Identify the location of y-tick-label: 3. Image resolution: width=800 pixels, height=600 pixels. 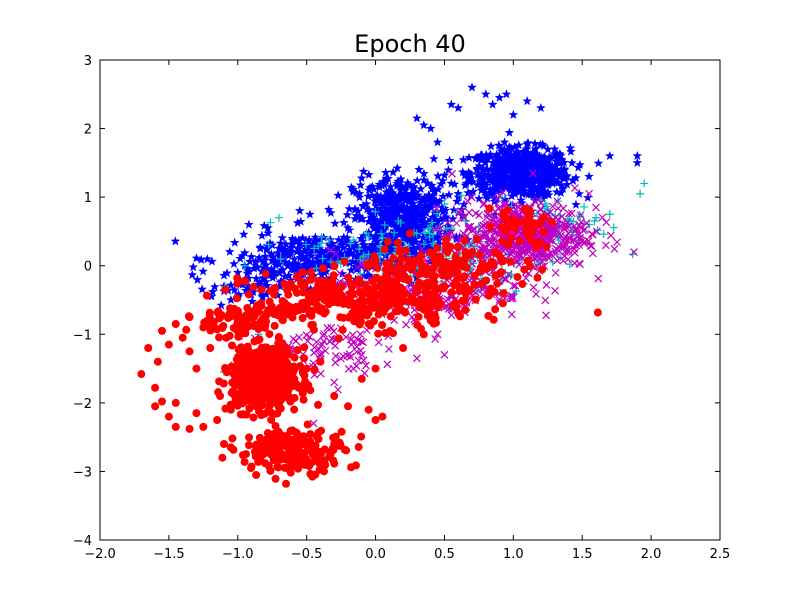
(88, 61).